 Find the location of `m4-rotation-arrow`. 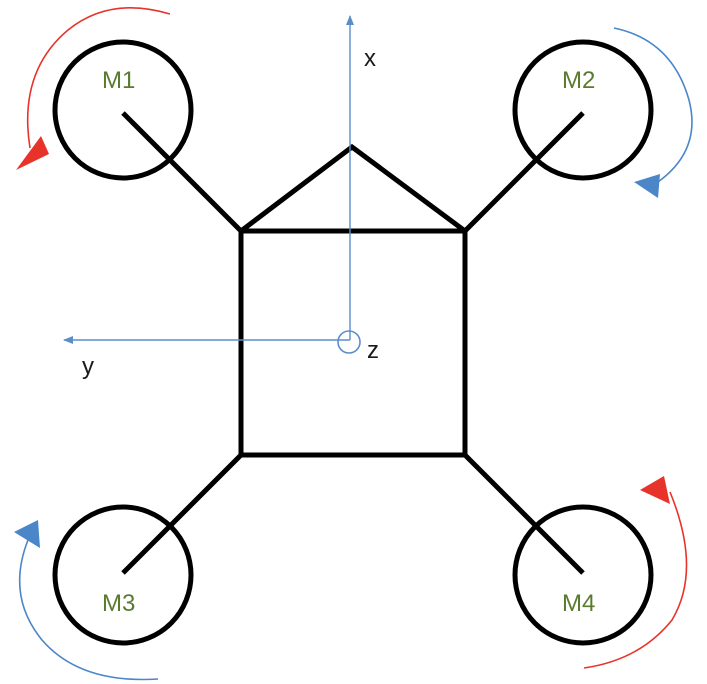

m4-rotation-arrow is located at coordinates (635, 572).